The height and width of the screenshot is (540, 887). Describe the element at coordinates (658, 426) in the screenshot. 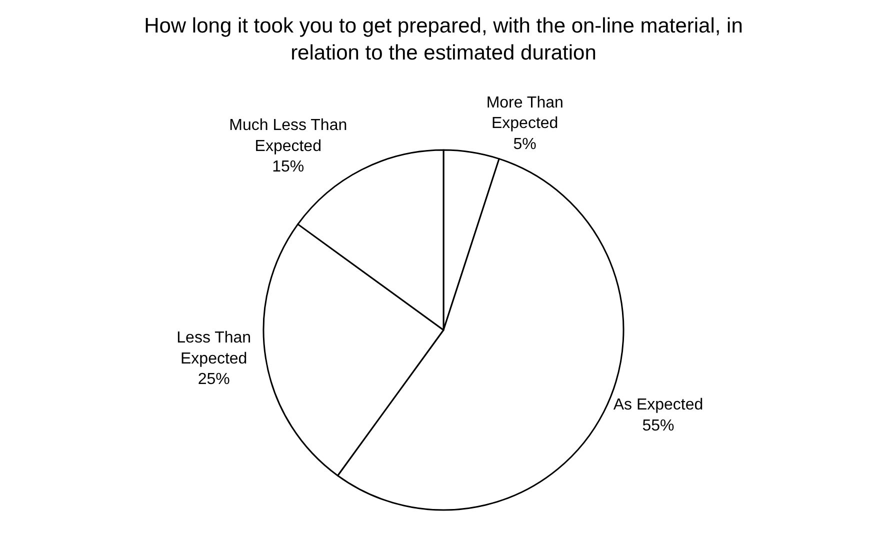

I see `data-label: 55%` at that location.